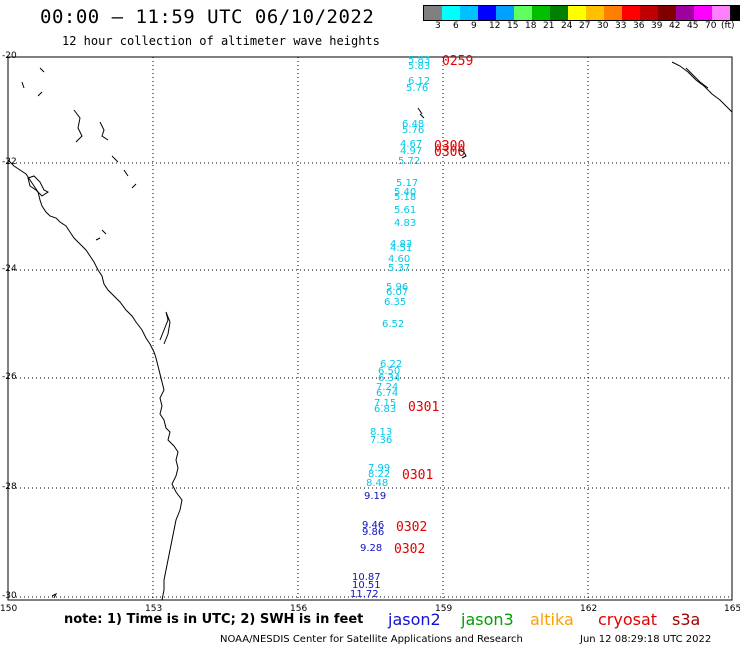  Describe the element at coordinates (657, 26) in the screenshot. I see `legend-label: 39` at that location.